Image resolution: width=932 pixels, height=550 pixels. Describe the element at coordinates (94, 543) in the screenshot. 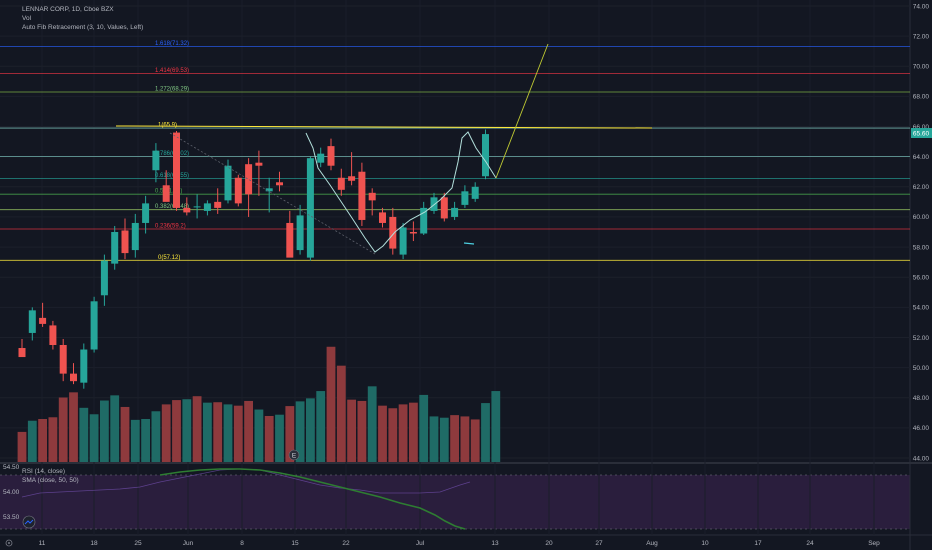

I see `time-tick-label: 18` at that location.